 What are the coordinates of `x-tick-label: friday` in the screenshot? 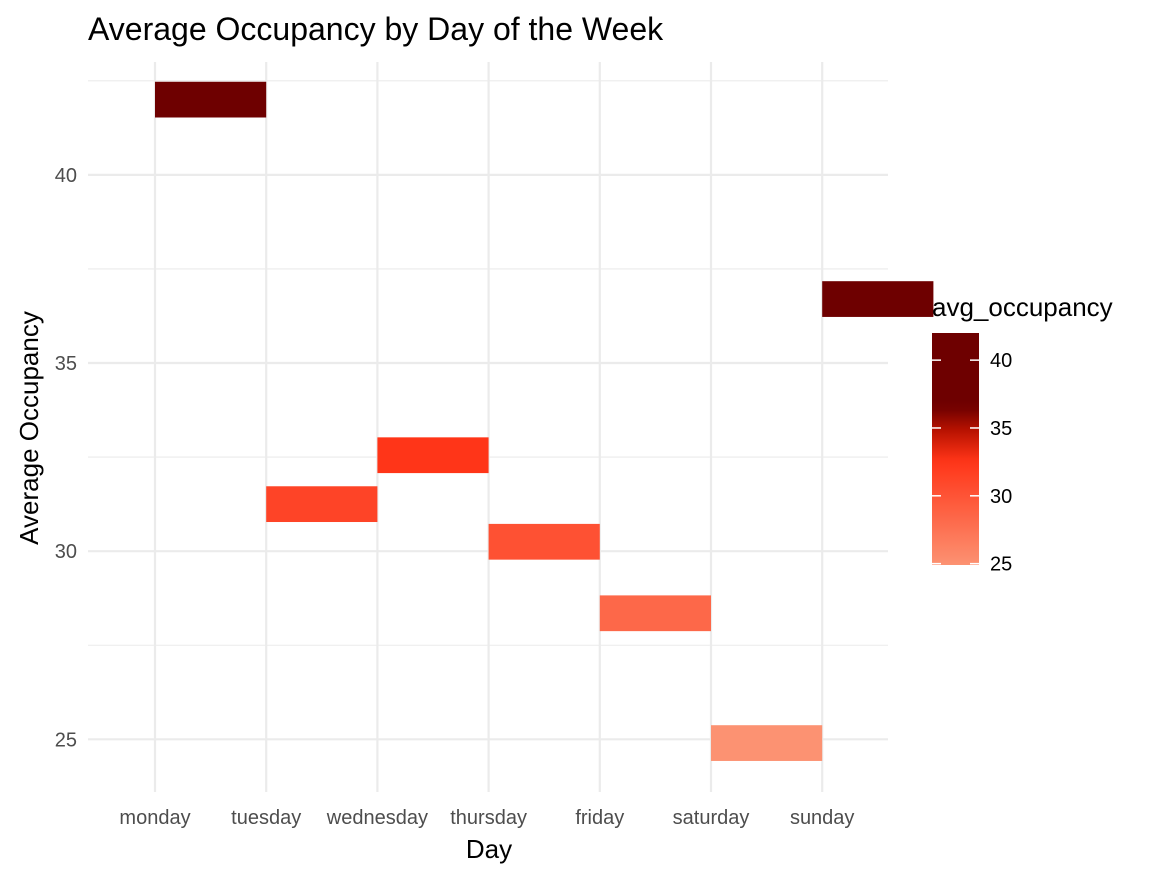 It's located at (599, 818).